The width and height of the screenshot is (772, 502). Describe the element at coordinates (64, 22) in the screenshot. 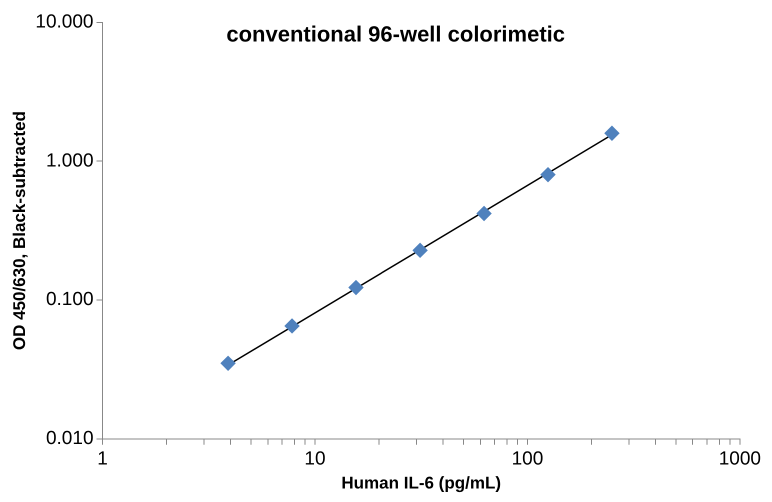

I see `y-tick-label: 10.000` at that location.